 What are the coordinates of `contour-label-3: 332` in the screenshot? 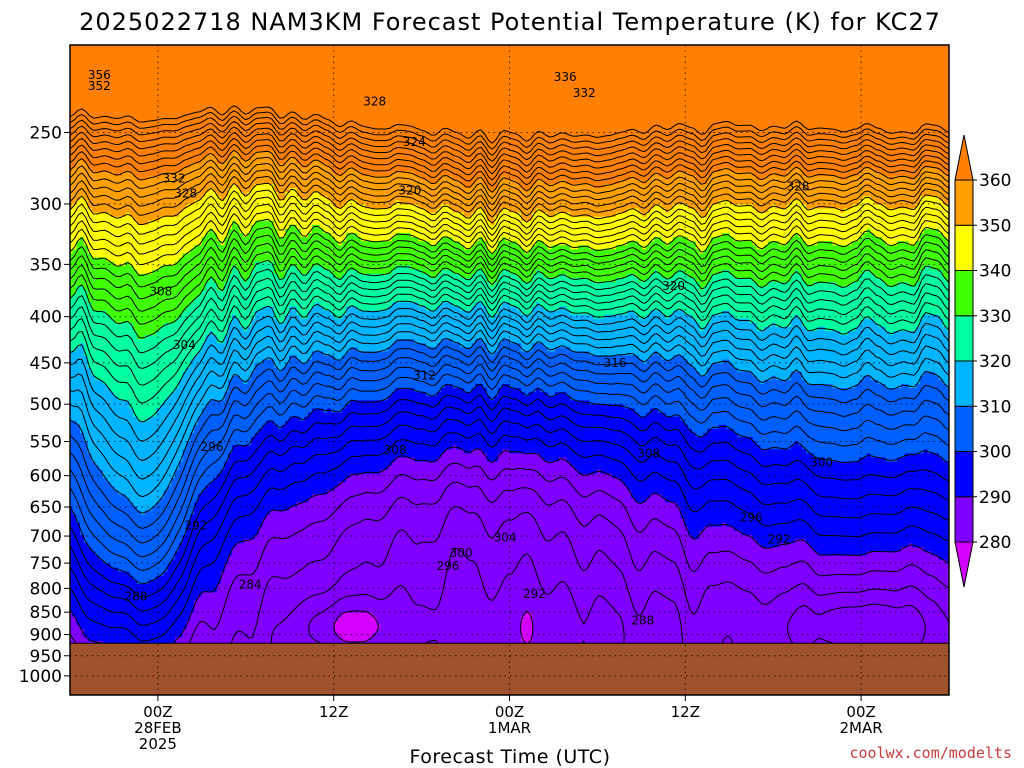 It's located at (584, 93).